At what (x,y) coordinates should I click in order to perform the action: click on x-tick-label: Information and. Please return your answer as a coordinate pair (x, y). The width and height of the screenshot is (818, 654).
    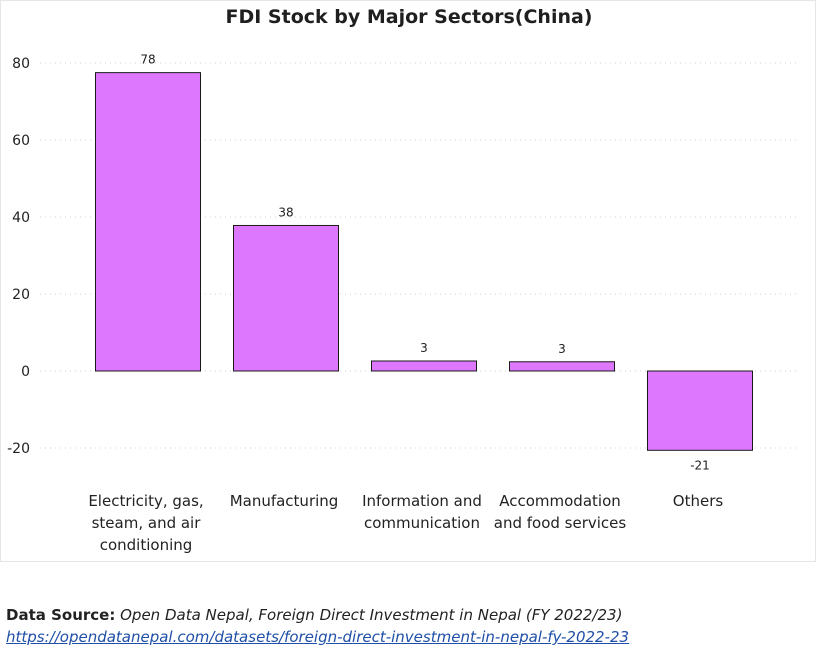
    Looking at the image, I should click on (422, 501).